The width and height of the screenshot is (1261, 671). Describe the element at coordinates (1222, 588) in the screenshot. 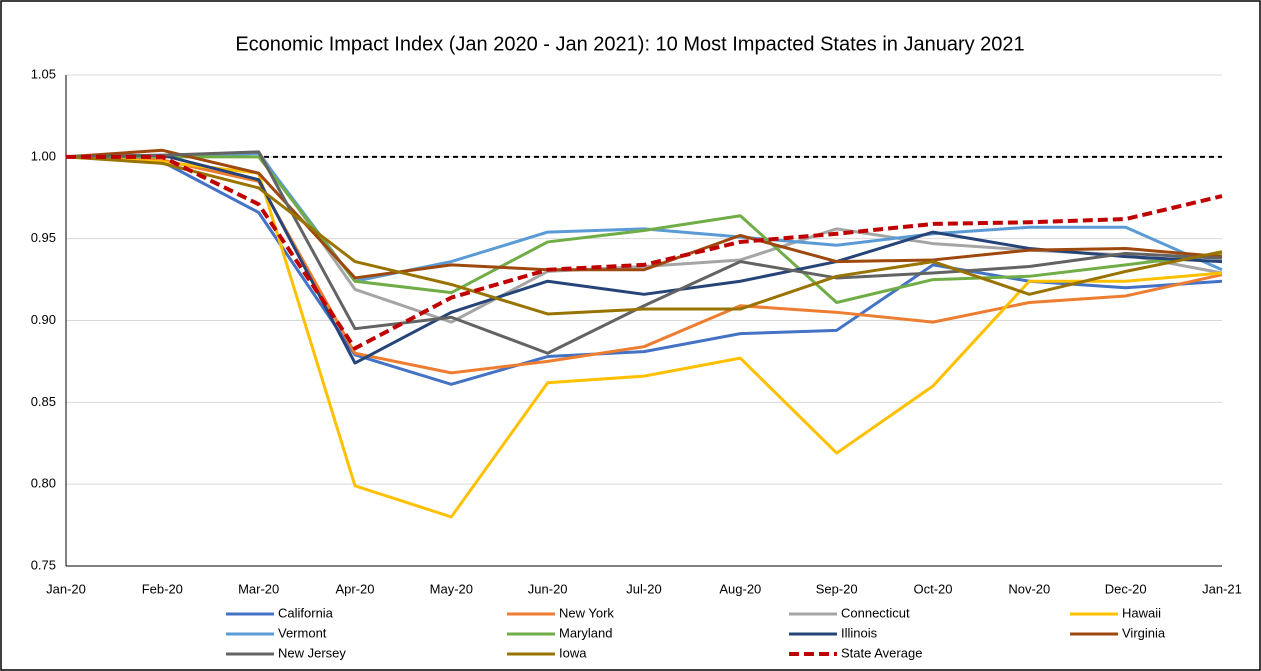

I see `x-tick-label: Jan-21` at that location.